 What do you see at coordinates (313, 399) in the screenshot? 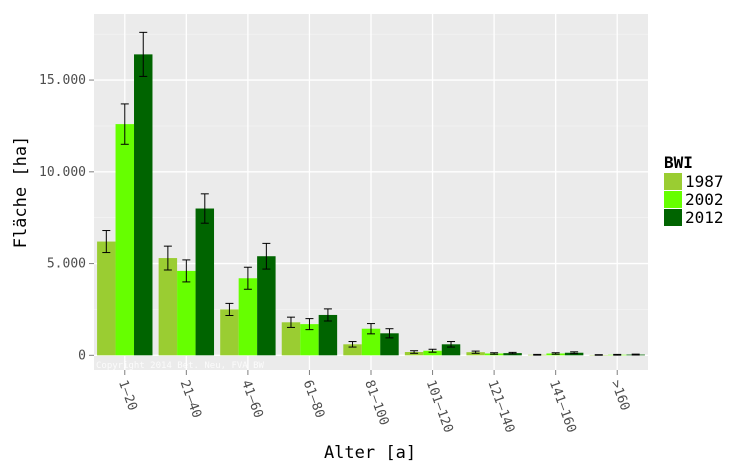
I see `x-tick-label: 61–80` at bounding box center [313, 399].